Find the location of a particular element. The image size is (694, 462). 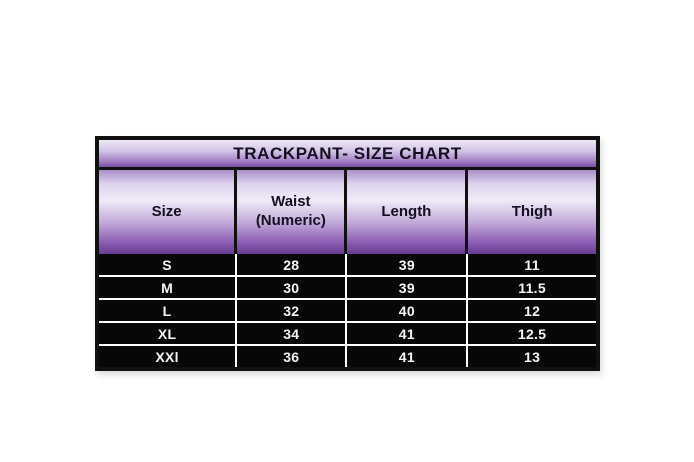

row-size-label: M is located at coordinates (168, 287).